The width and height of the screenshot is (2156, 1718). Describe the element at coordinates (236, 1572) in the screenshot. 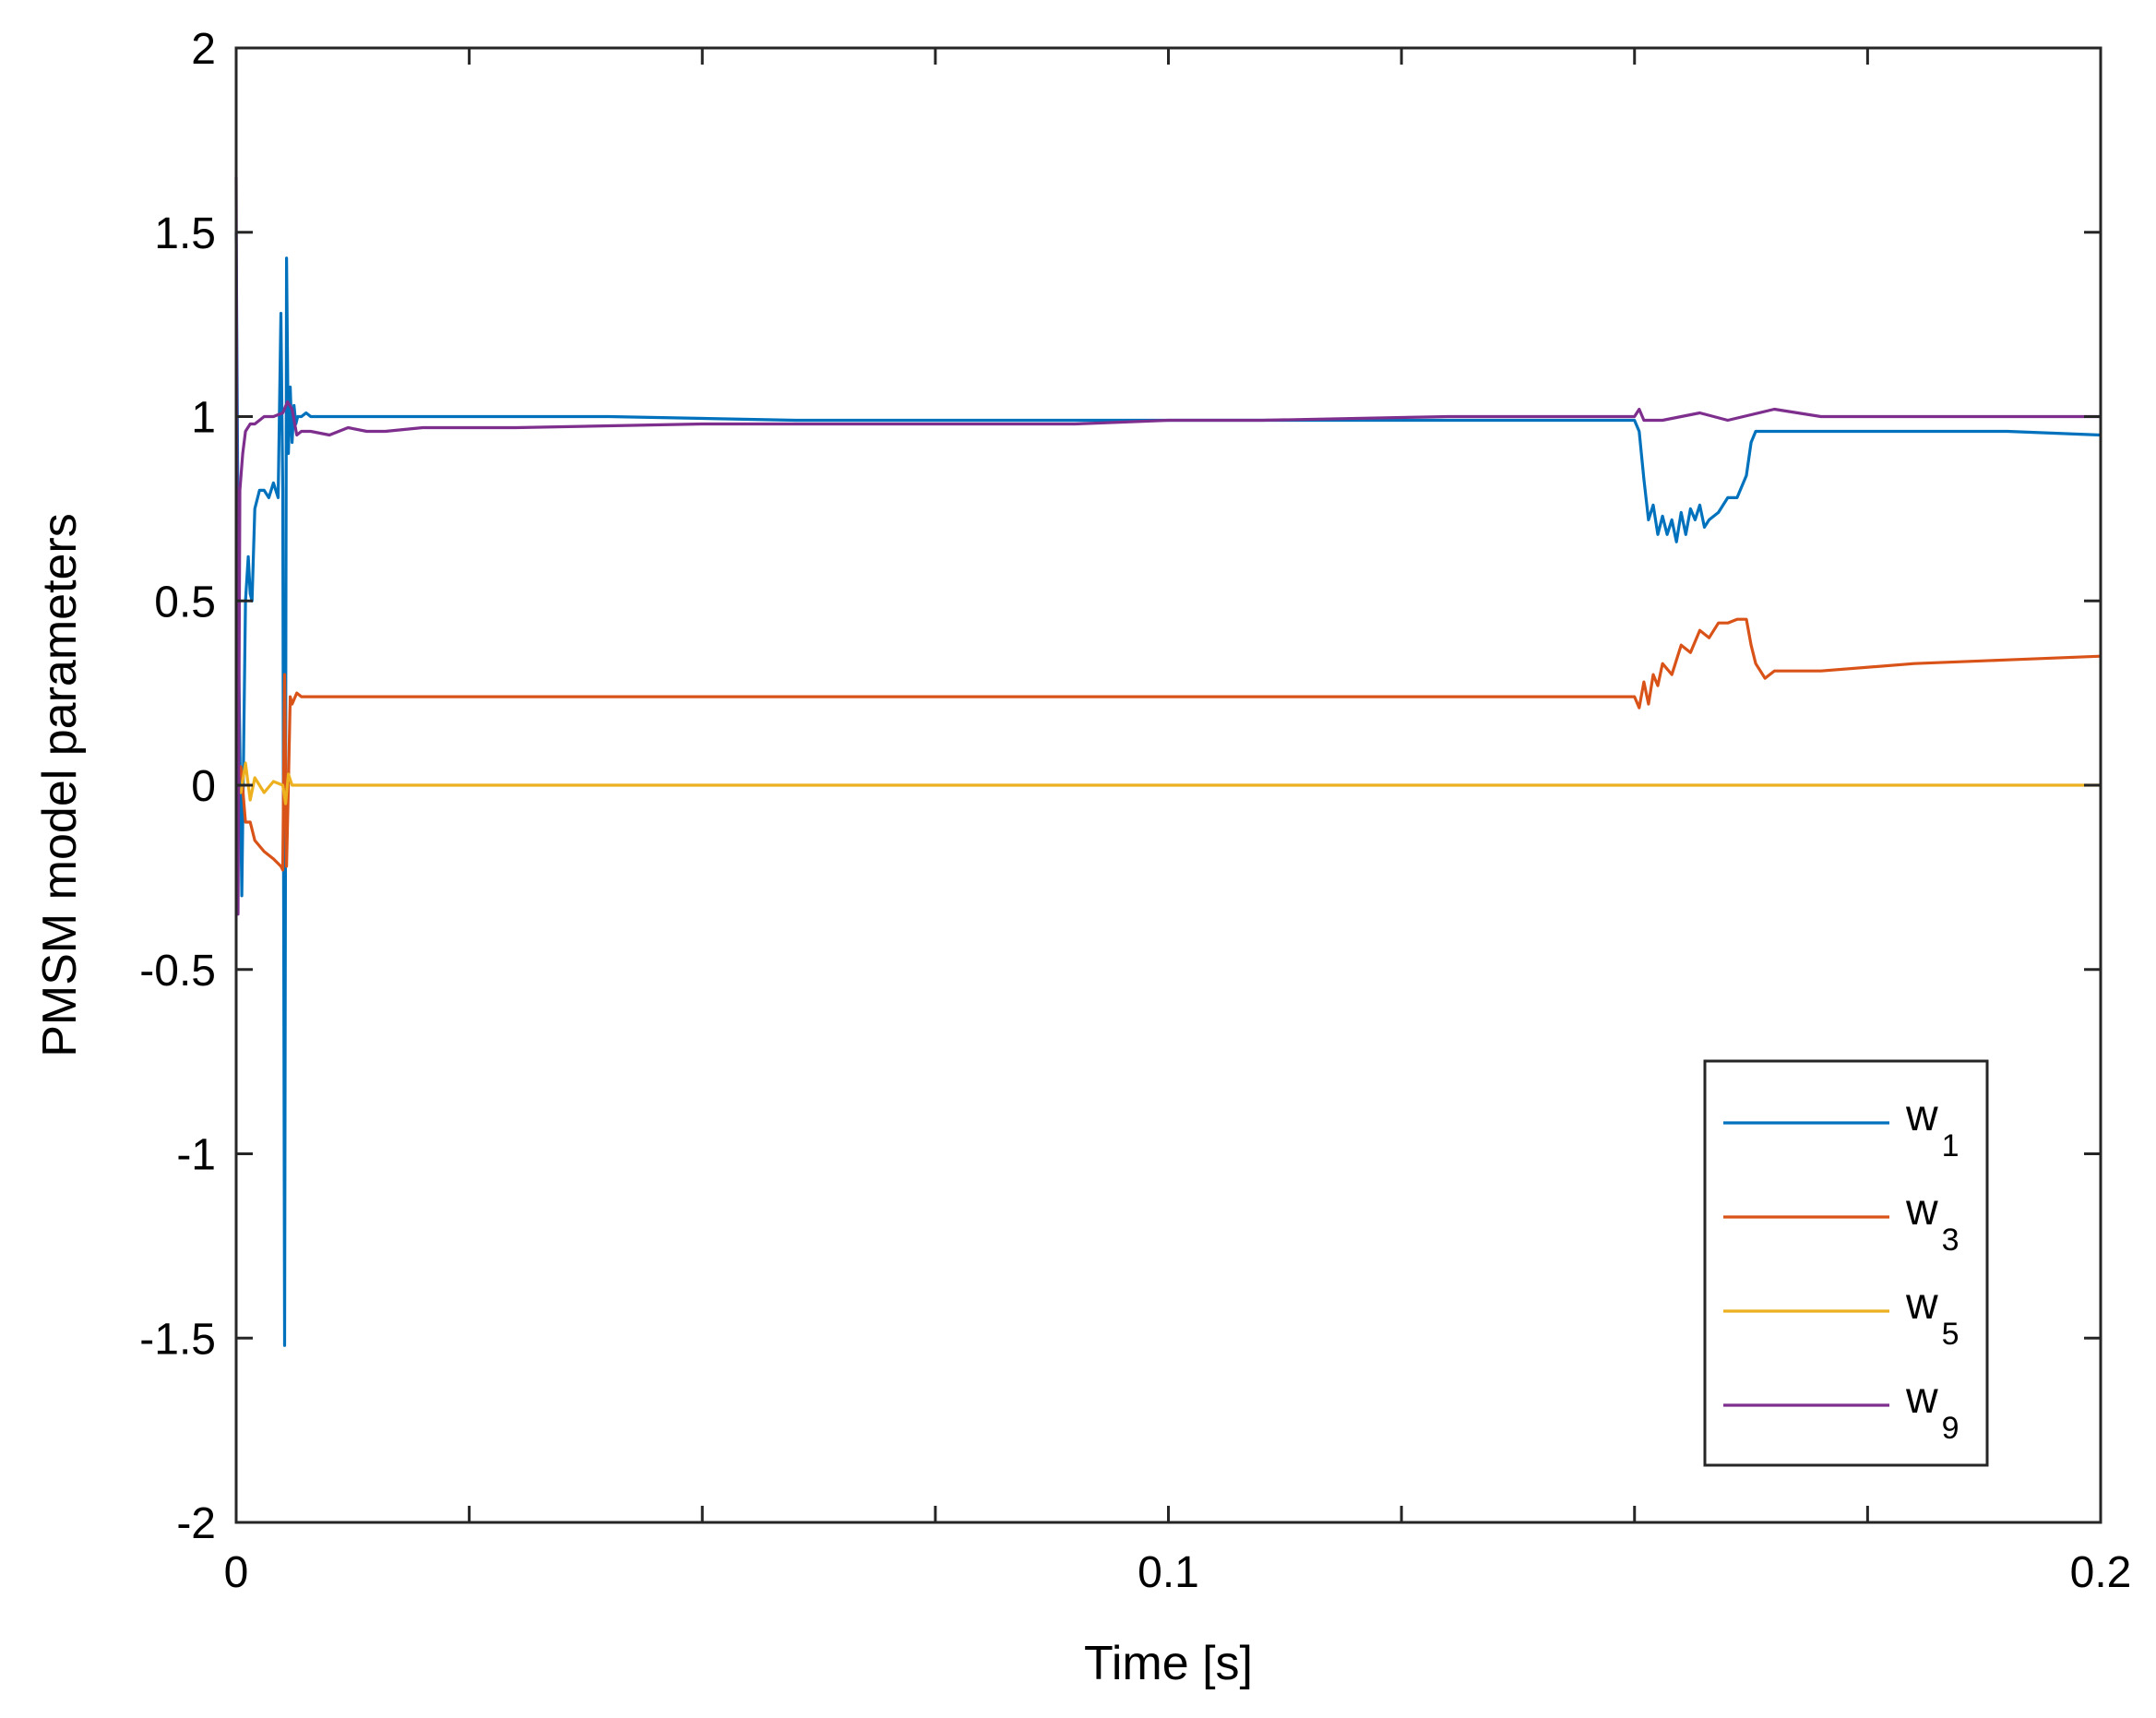

I see `x-tick-label: 0` at that location.